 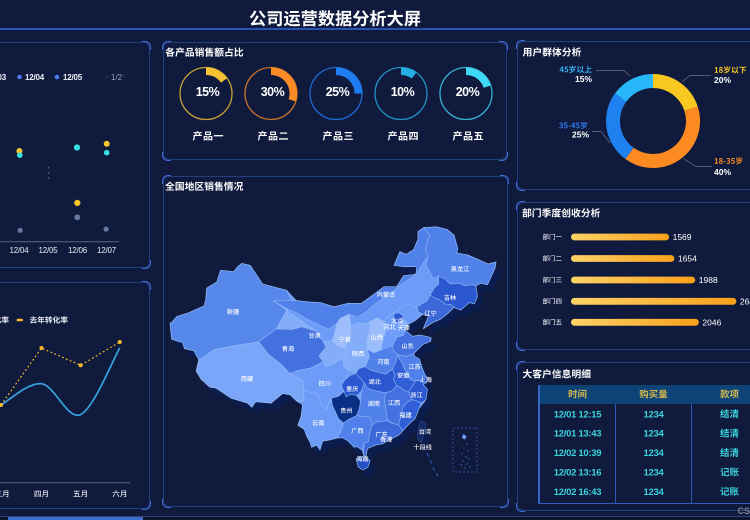 I want to click on svg-text: 12/06, so click(x=78, y=250).